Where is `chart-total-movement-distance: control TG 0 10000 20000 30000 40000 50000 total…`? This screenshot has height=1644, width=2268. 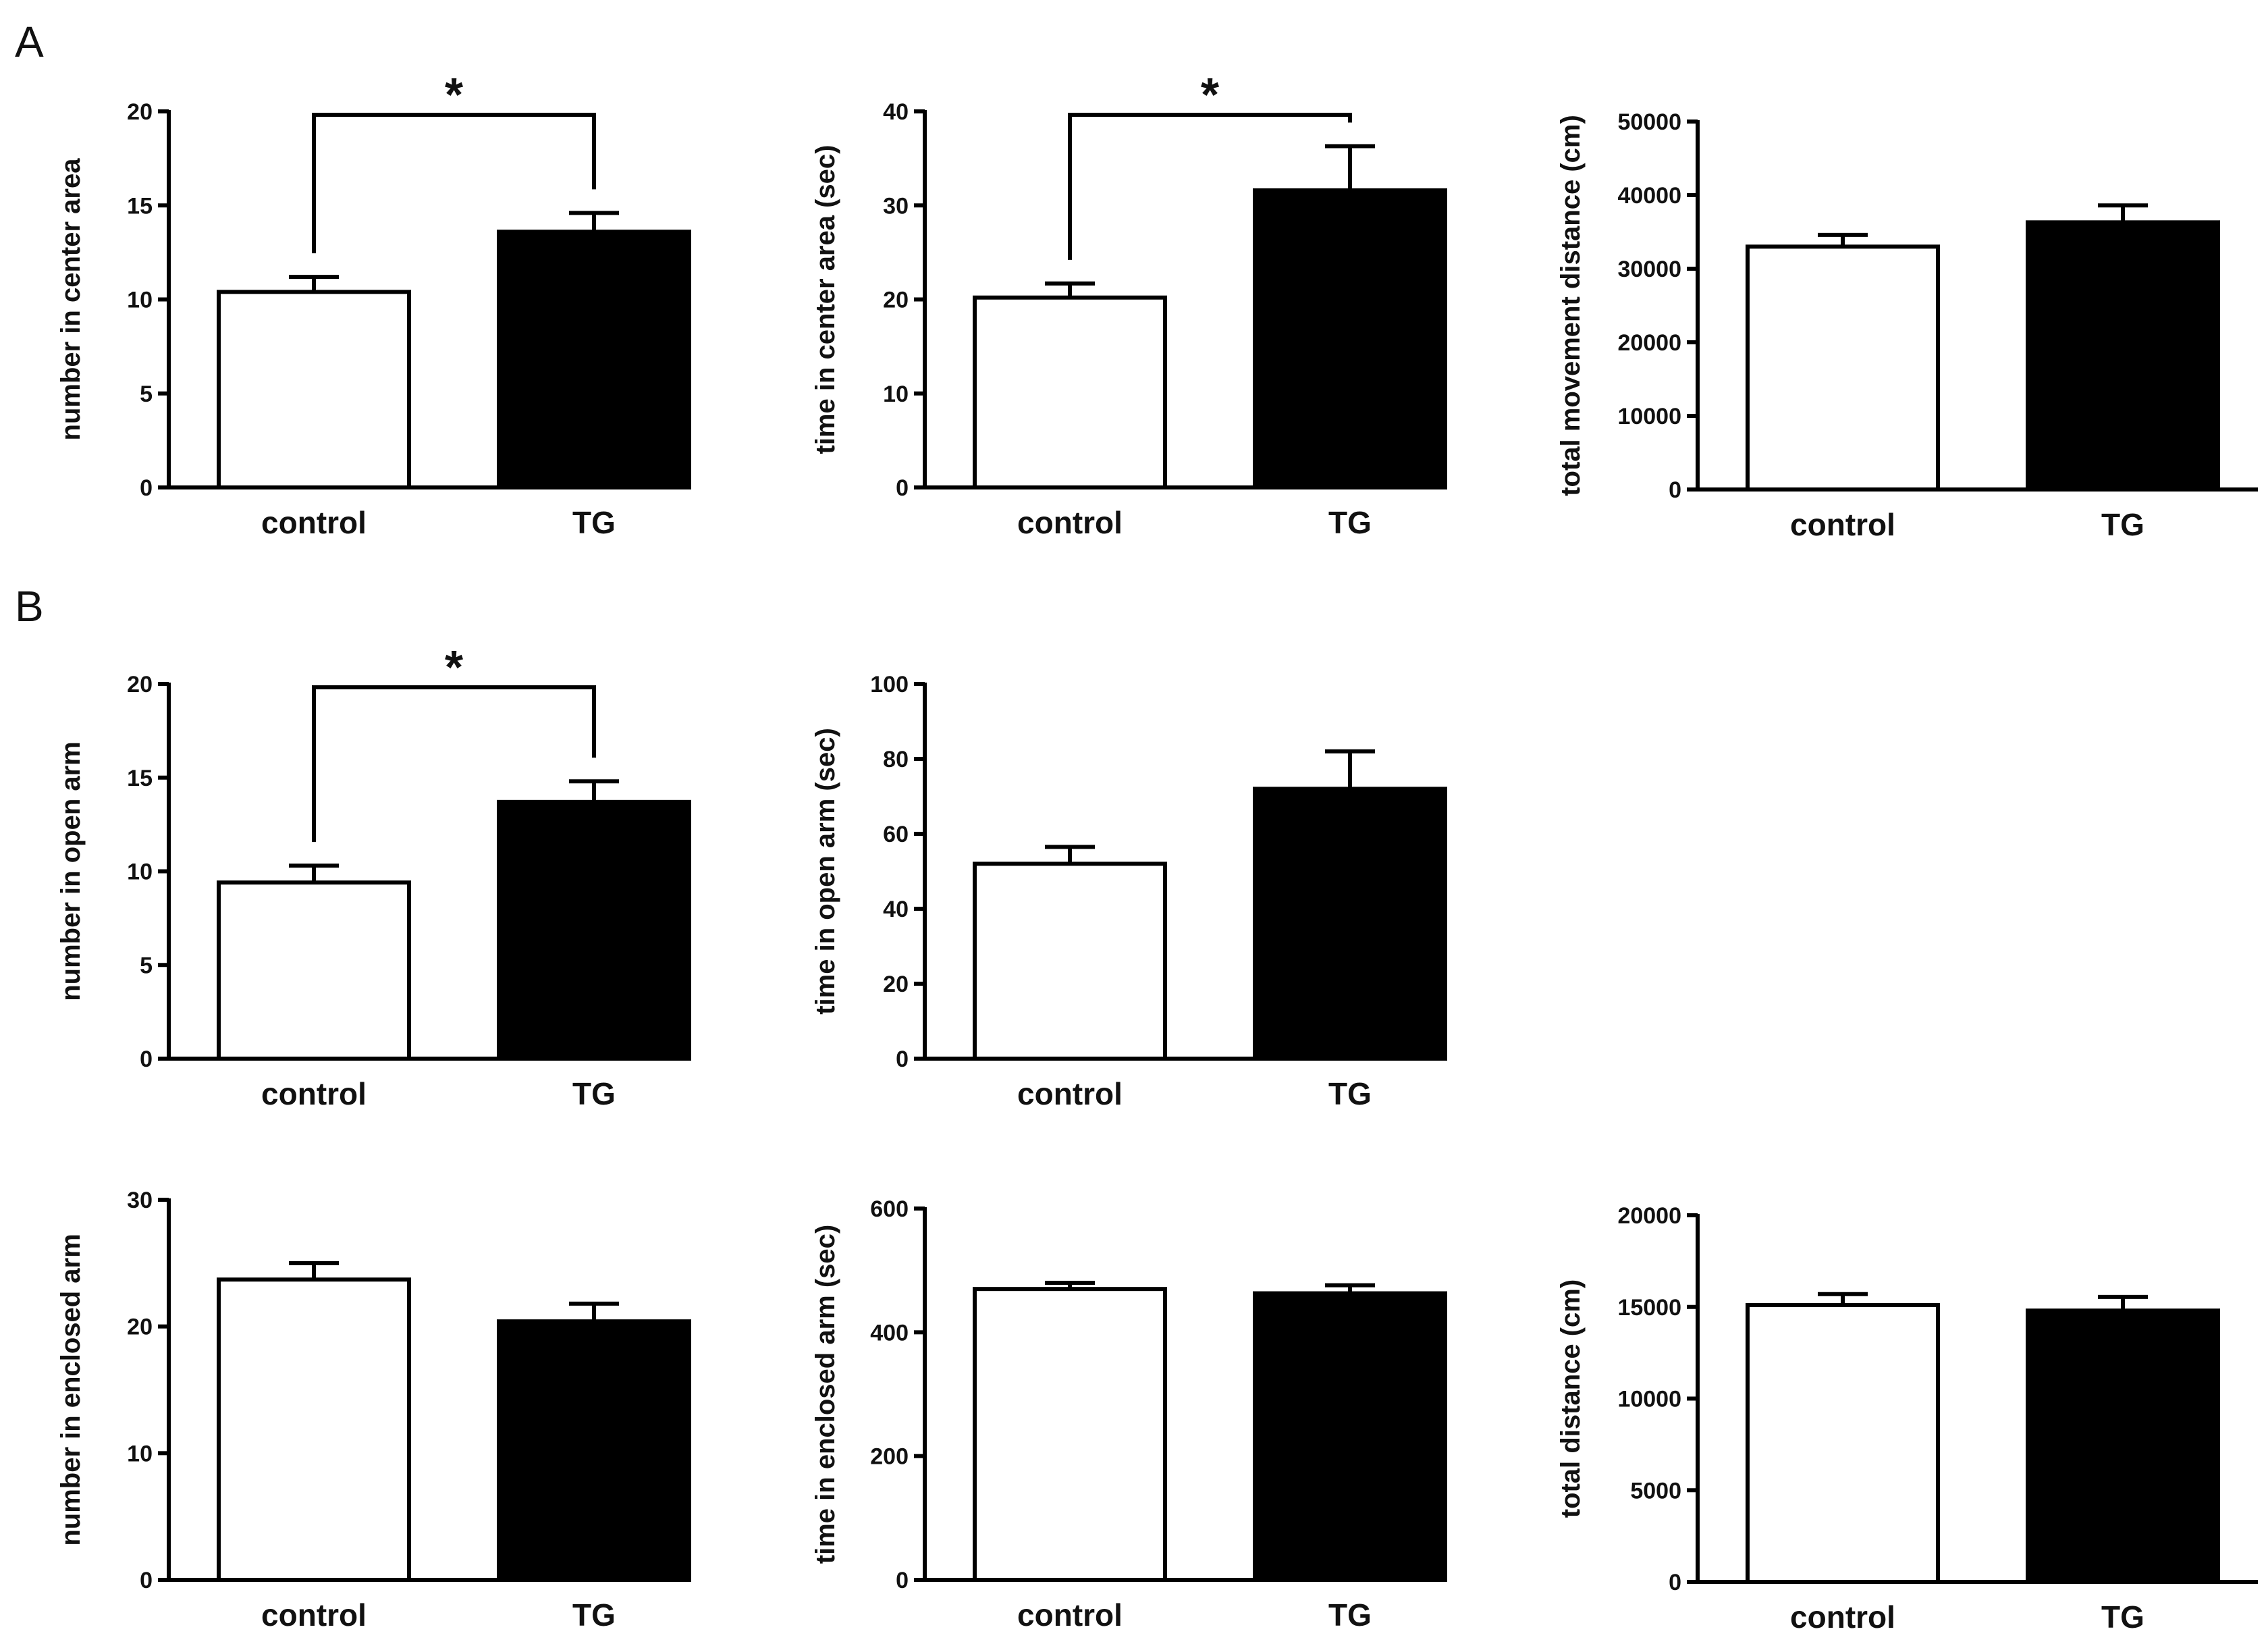
chart-total-movement-distance: control TG 0 10000 20000 30000 40000 50000 total… is located at coordinates (1907, 325).